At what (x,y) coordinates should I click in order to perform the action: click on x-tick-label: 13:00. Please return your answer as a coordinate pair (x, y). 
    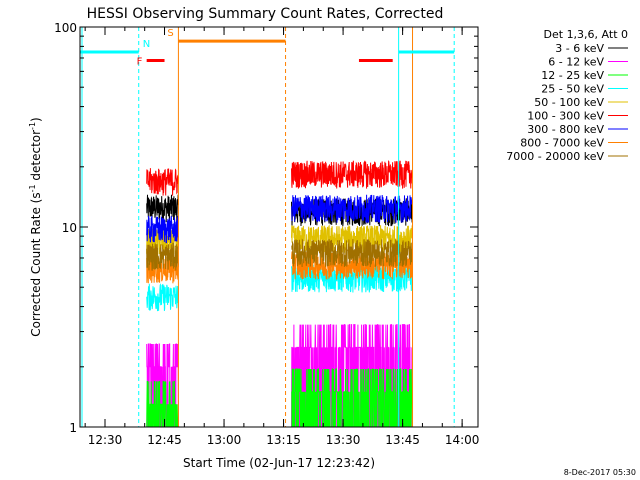
    Looking at the image, I should click on (224, 440).